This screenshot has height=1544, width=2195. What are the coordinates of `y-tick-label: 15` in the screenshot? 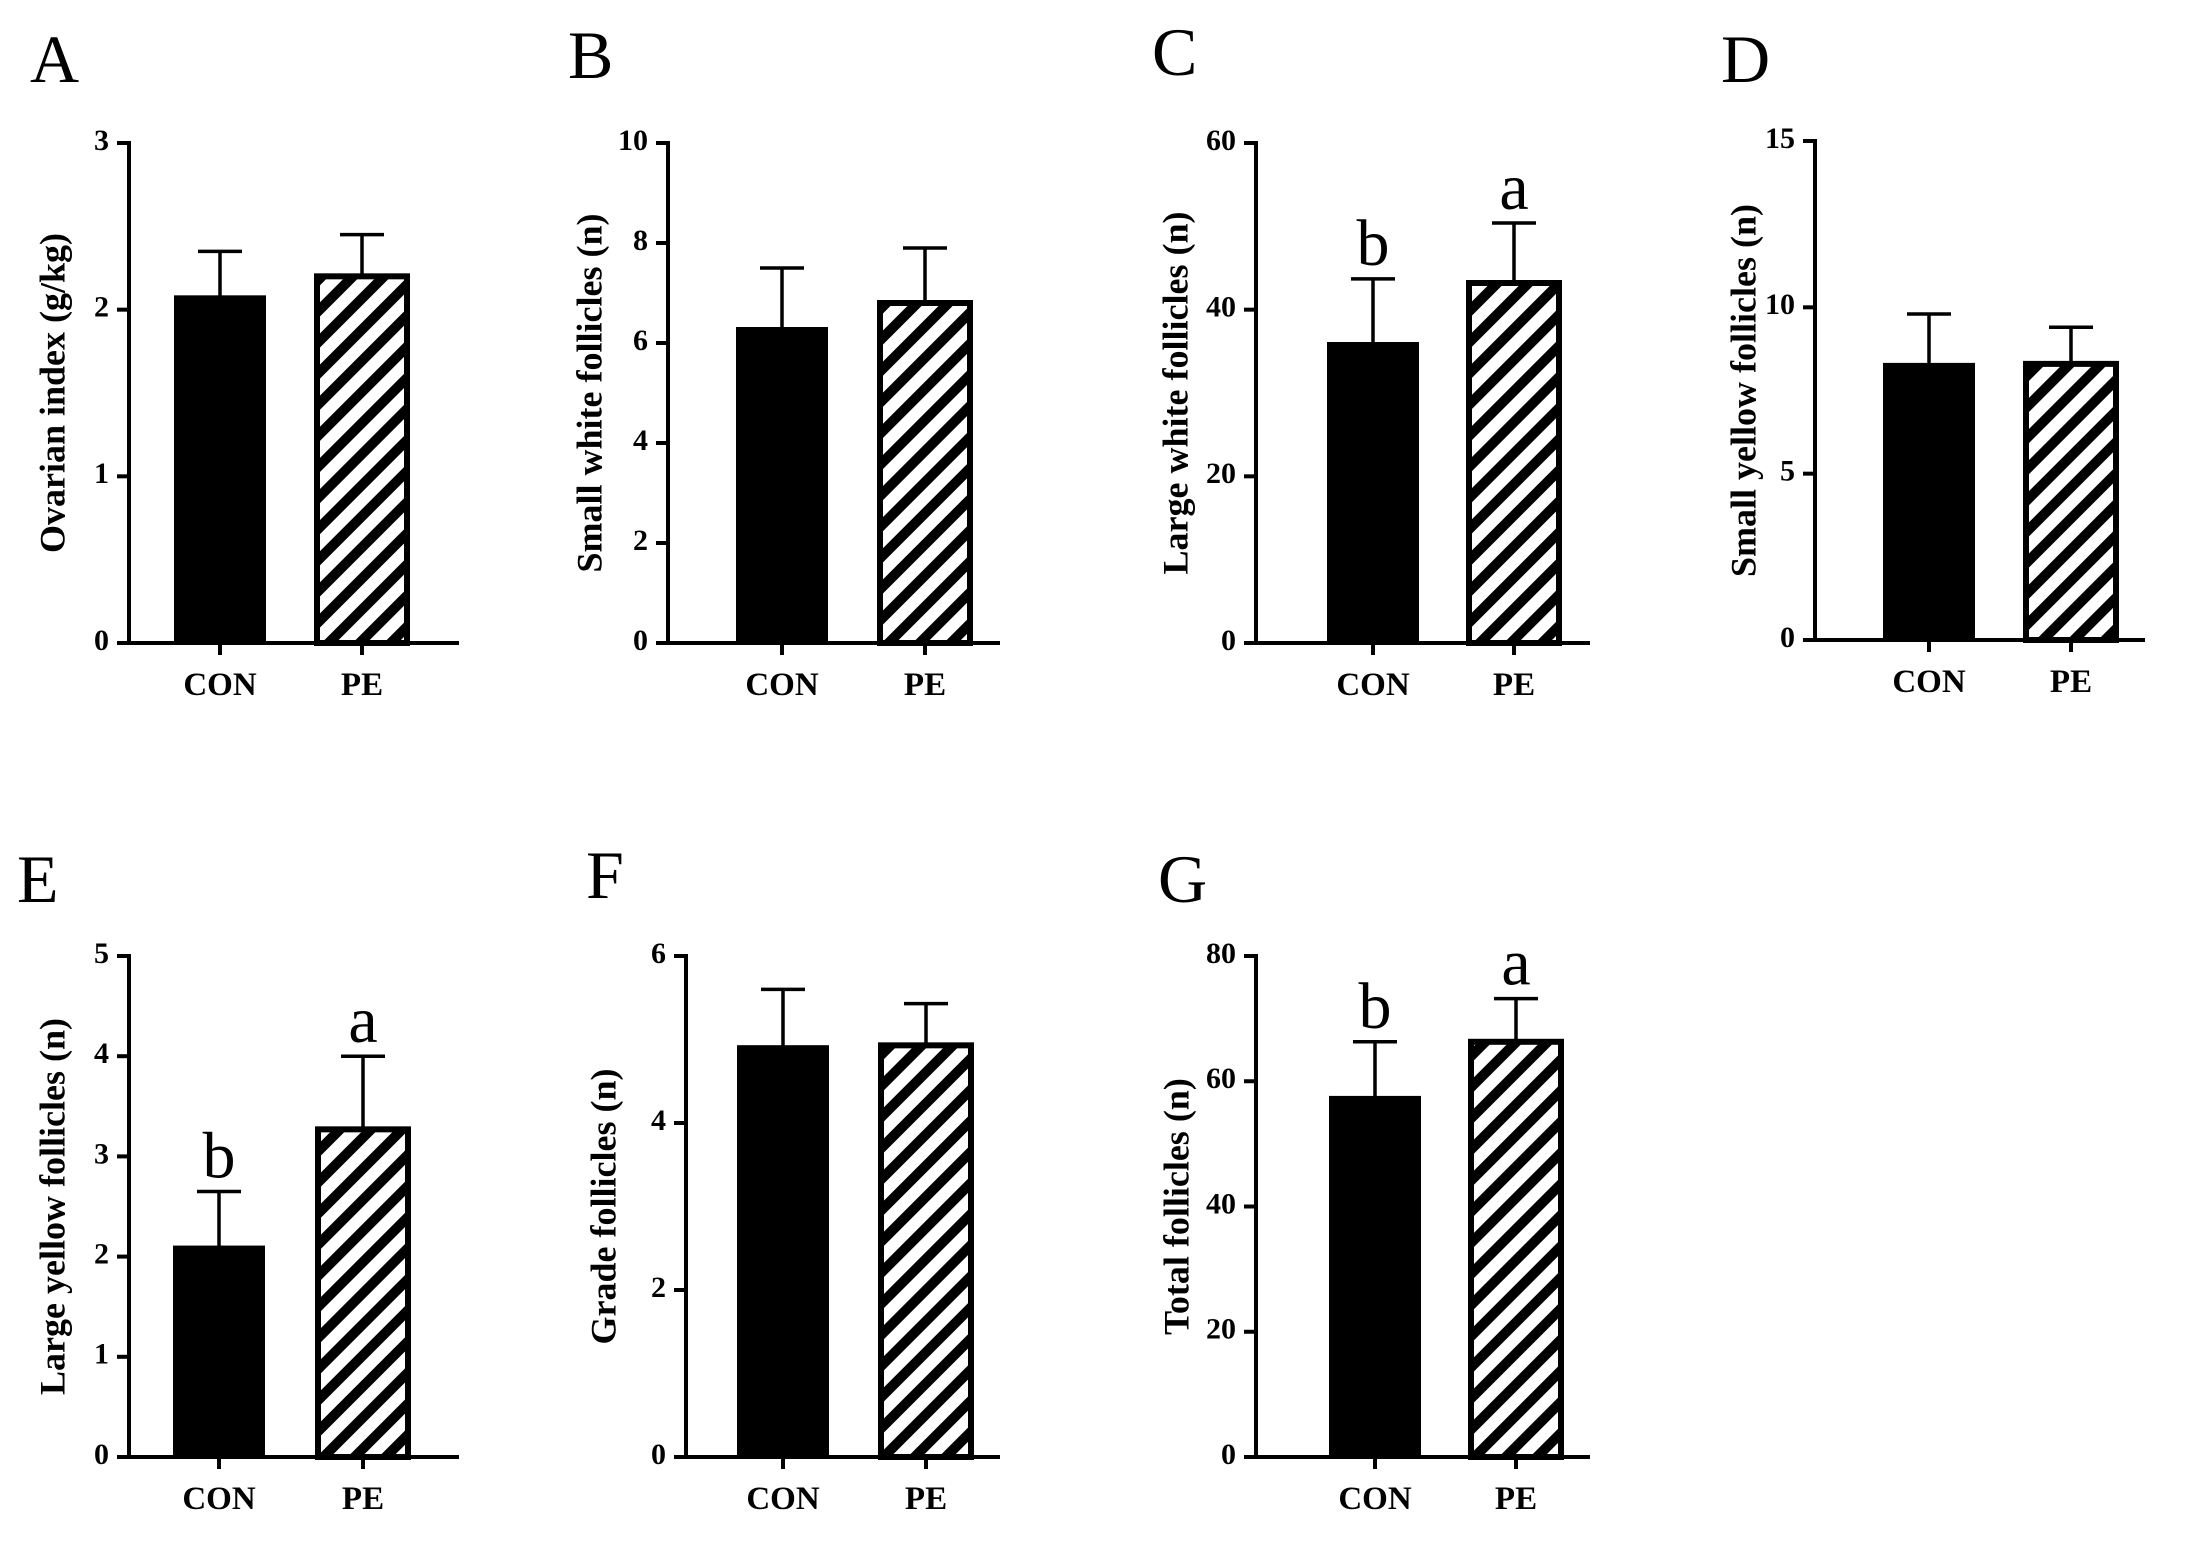 It's located at (1780, 138).